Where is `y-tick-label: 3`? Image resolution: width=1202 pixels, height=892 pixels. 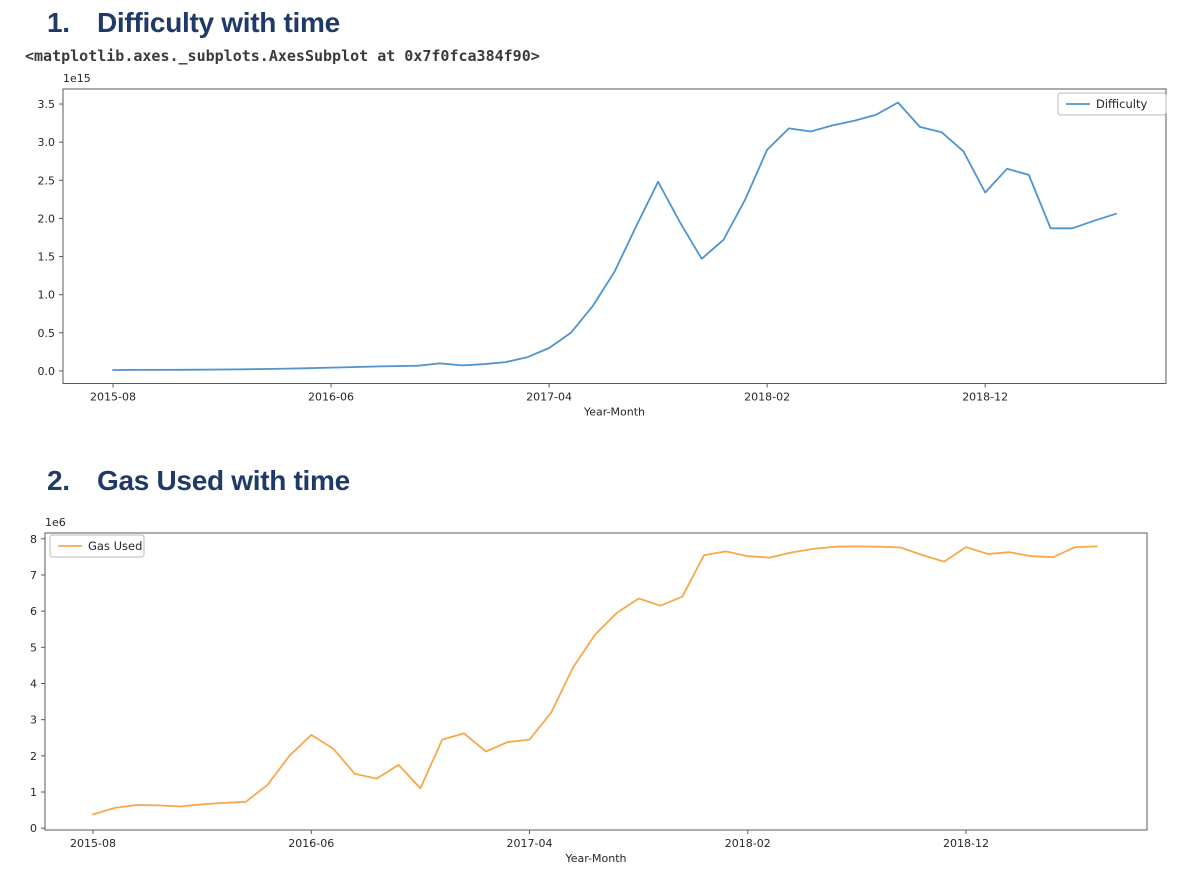 y-tick-label: 3 is located at coordinates (33, 720).